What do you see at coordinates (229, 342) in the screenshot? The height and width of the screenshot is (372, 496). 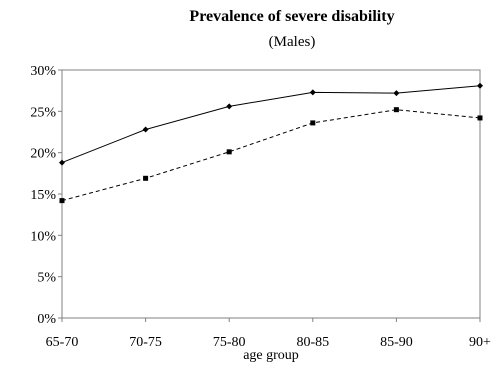 I see `x-tick-label: 75-80` at bounding box center [229, 342].